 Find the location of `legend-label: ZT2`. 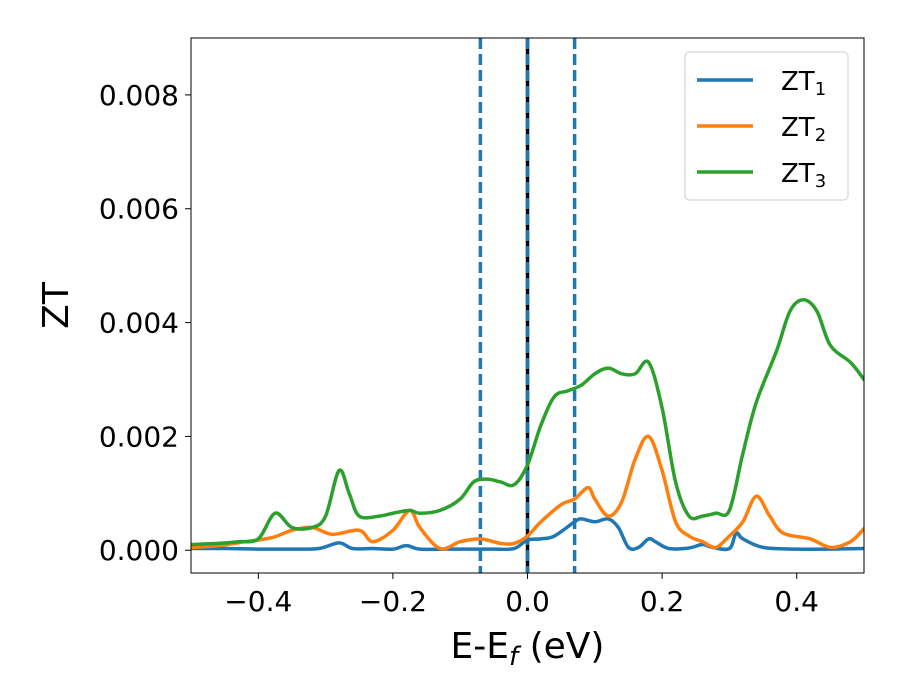

legend-label: ZT2 is located at coordinates (803, 129).